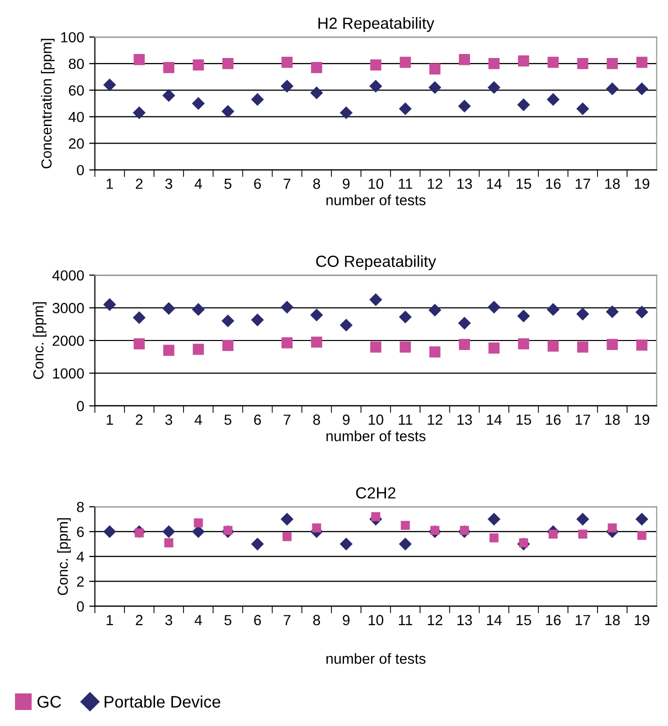 The height and width of the screenshot is (726, 668). I want to click on y-tick-label: 1000, so click(68, 373).